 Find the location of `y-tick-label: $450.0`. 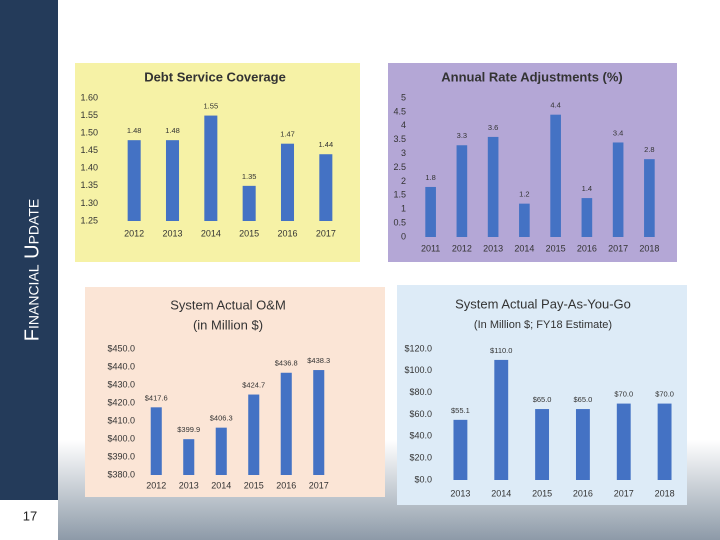

y-tick-label: $450.0 is located at coordinates (121, 348).